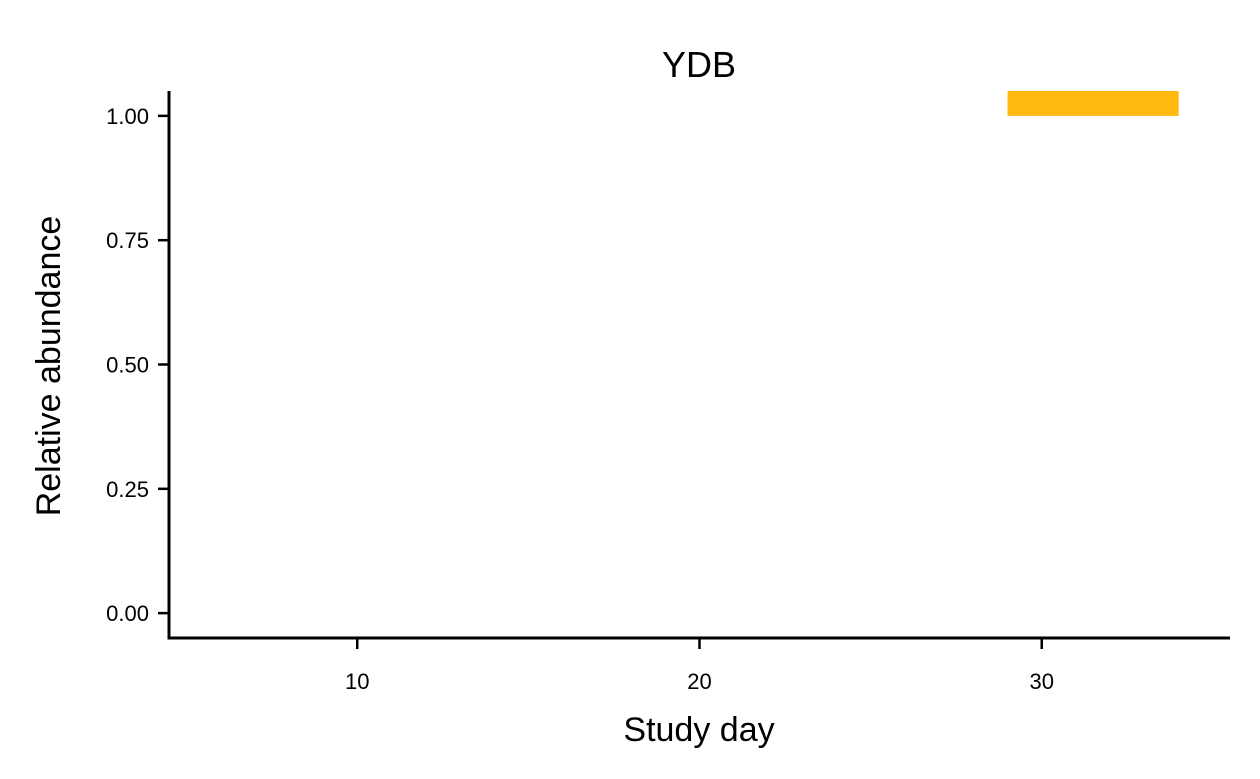  I want to click on plot-area, so click(1093, 103).